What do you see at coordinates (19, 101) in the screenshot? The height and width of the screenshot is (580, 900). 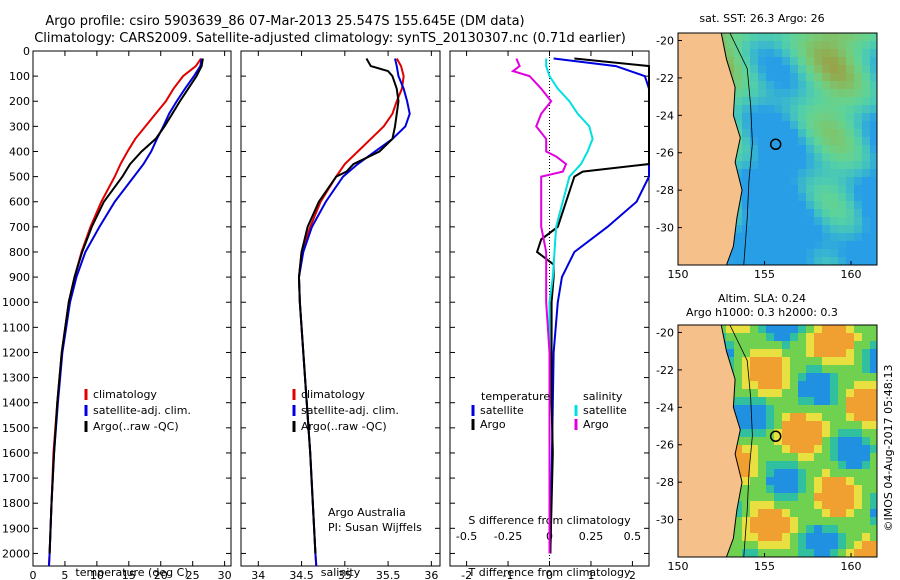 I see `y-tick-label: 200` at bounding box center [19, 101].